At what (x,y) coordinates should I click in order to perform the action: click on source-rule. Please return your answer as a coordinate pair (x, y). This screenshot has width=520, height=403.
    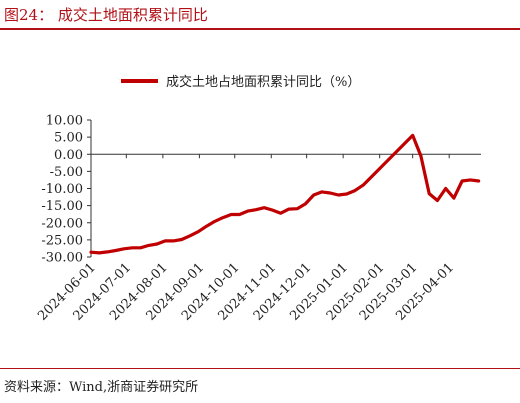
    Looking at the image, I should click on (260, 368).